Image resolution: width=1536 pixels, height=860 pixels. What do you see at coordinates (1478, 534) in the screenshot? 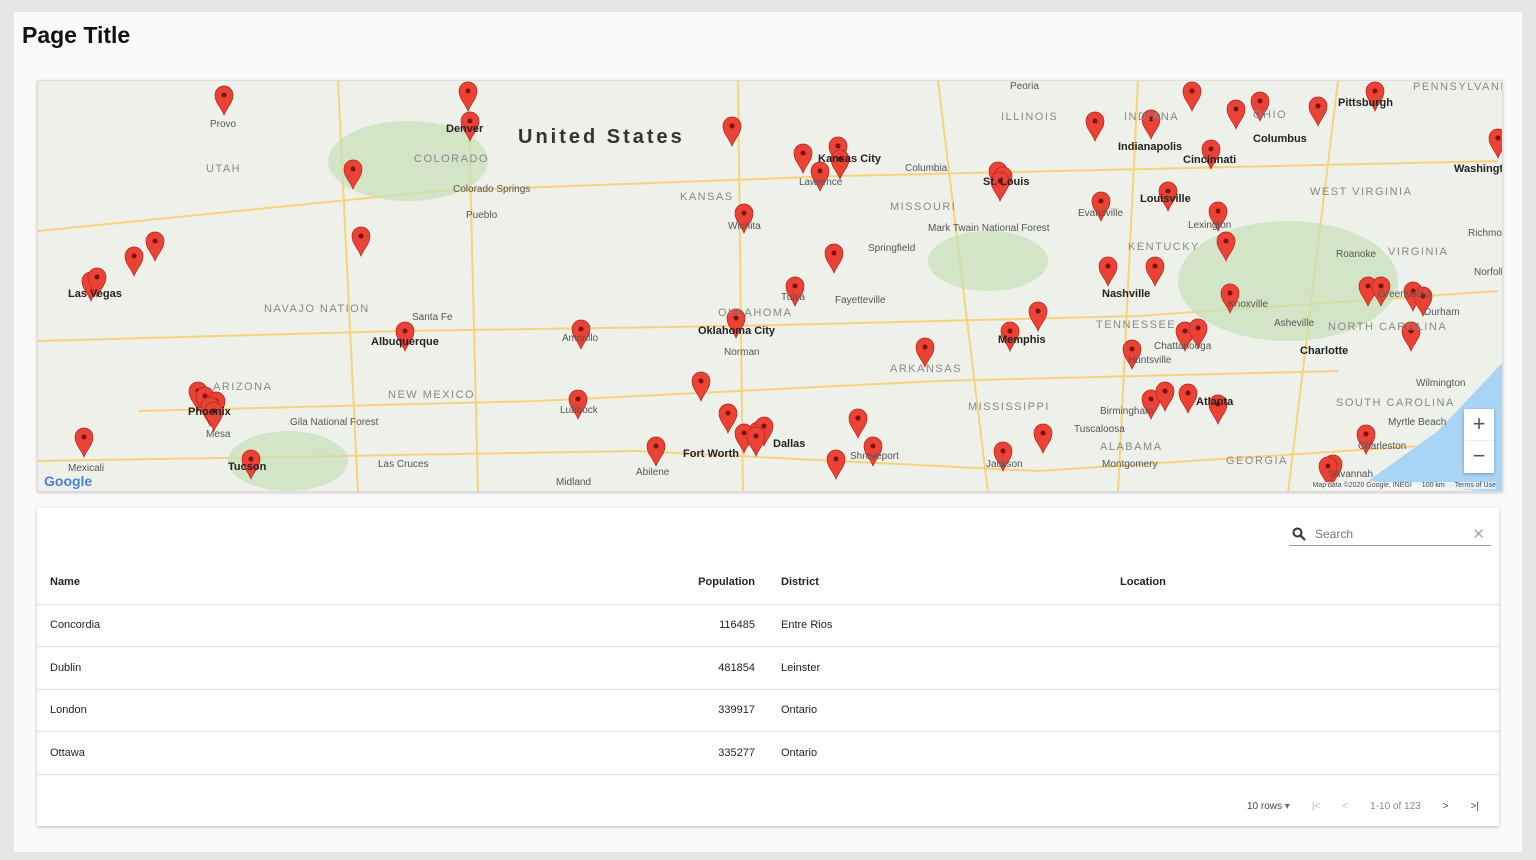
I see `clear-search-icon: ✕` at bounding box center [1478, 534].